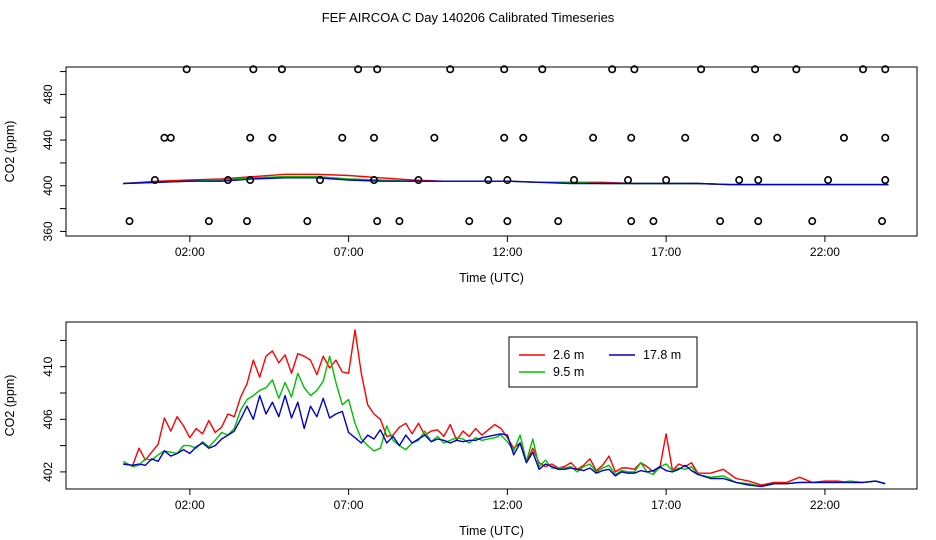 This screenshot has width=936, height=540. What do you see at coordinates (48, 472) in the screenshot?
I see `y-tick-label: 402` at bounding box center [48, 472].